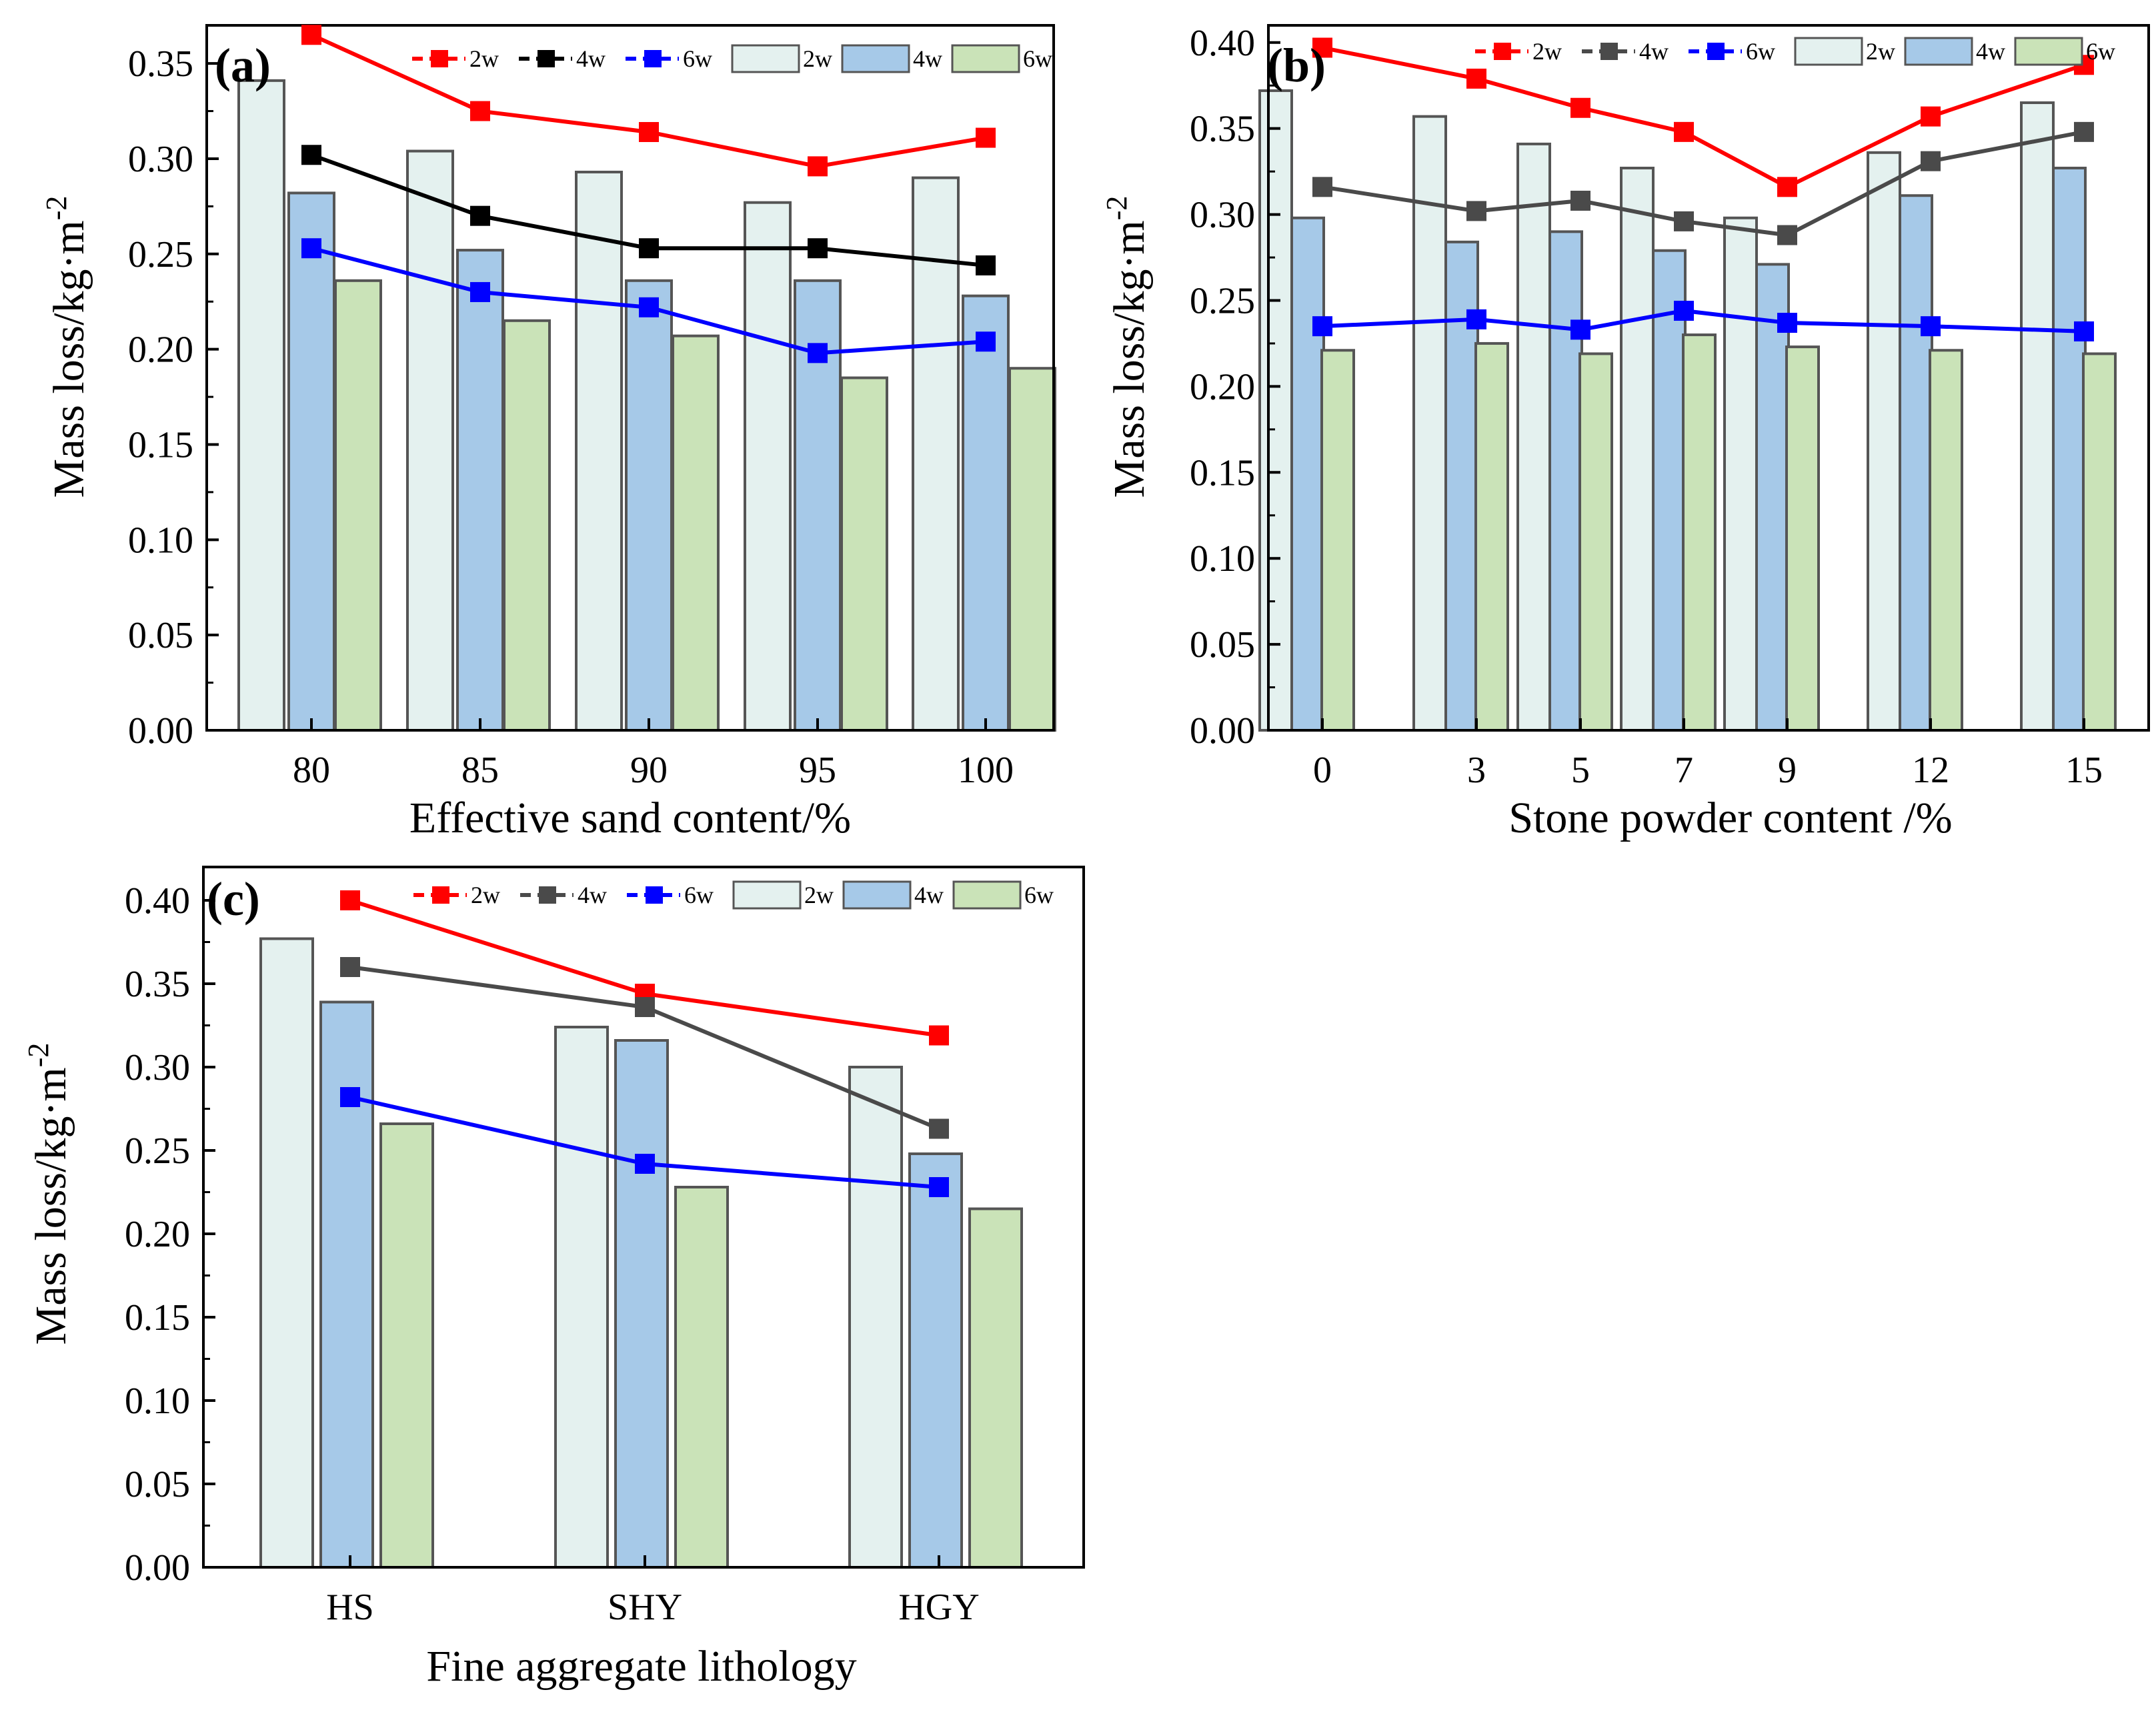  Describe the element at coordinates (939, 1187) in the screenshot. I see `panel-c-marker-6w-HGY` at that location.